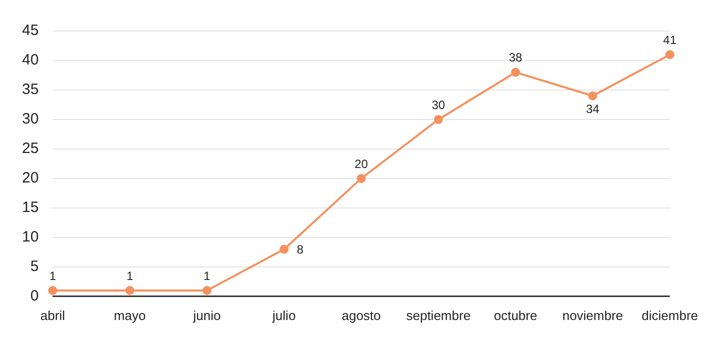 The image size is (718, 344). What do you see at coordinates (439, 105) in the screenshot?
I see `data-label: 30` at bounding box center [439, 105].